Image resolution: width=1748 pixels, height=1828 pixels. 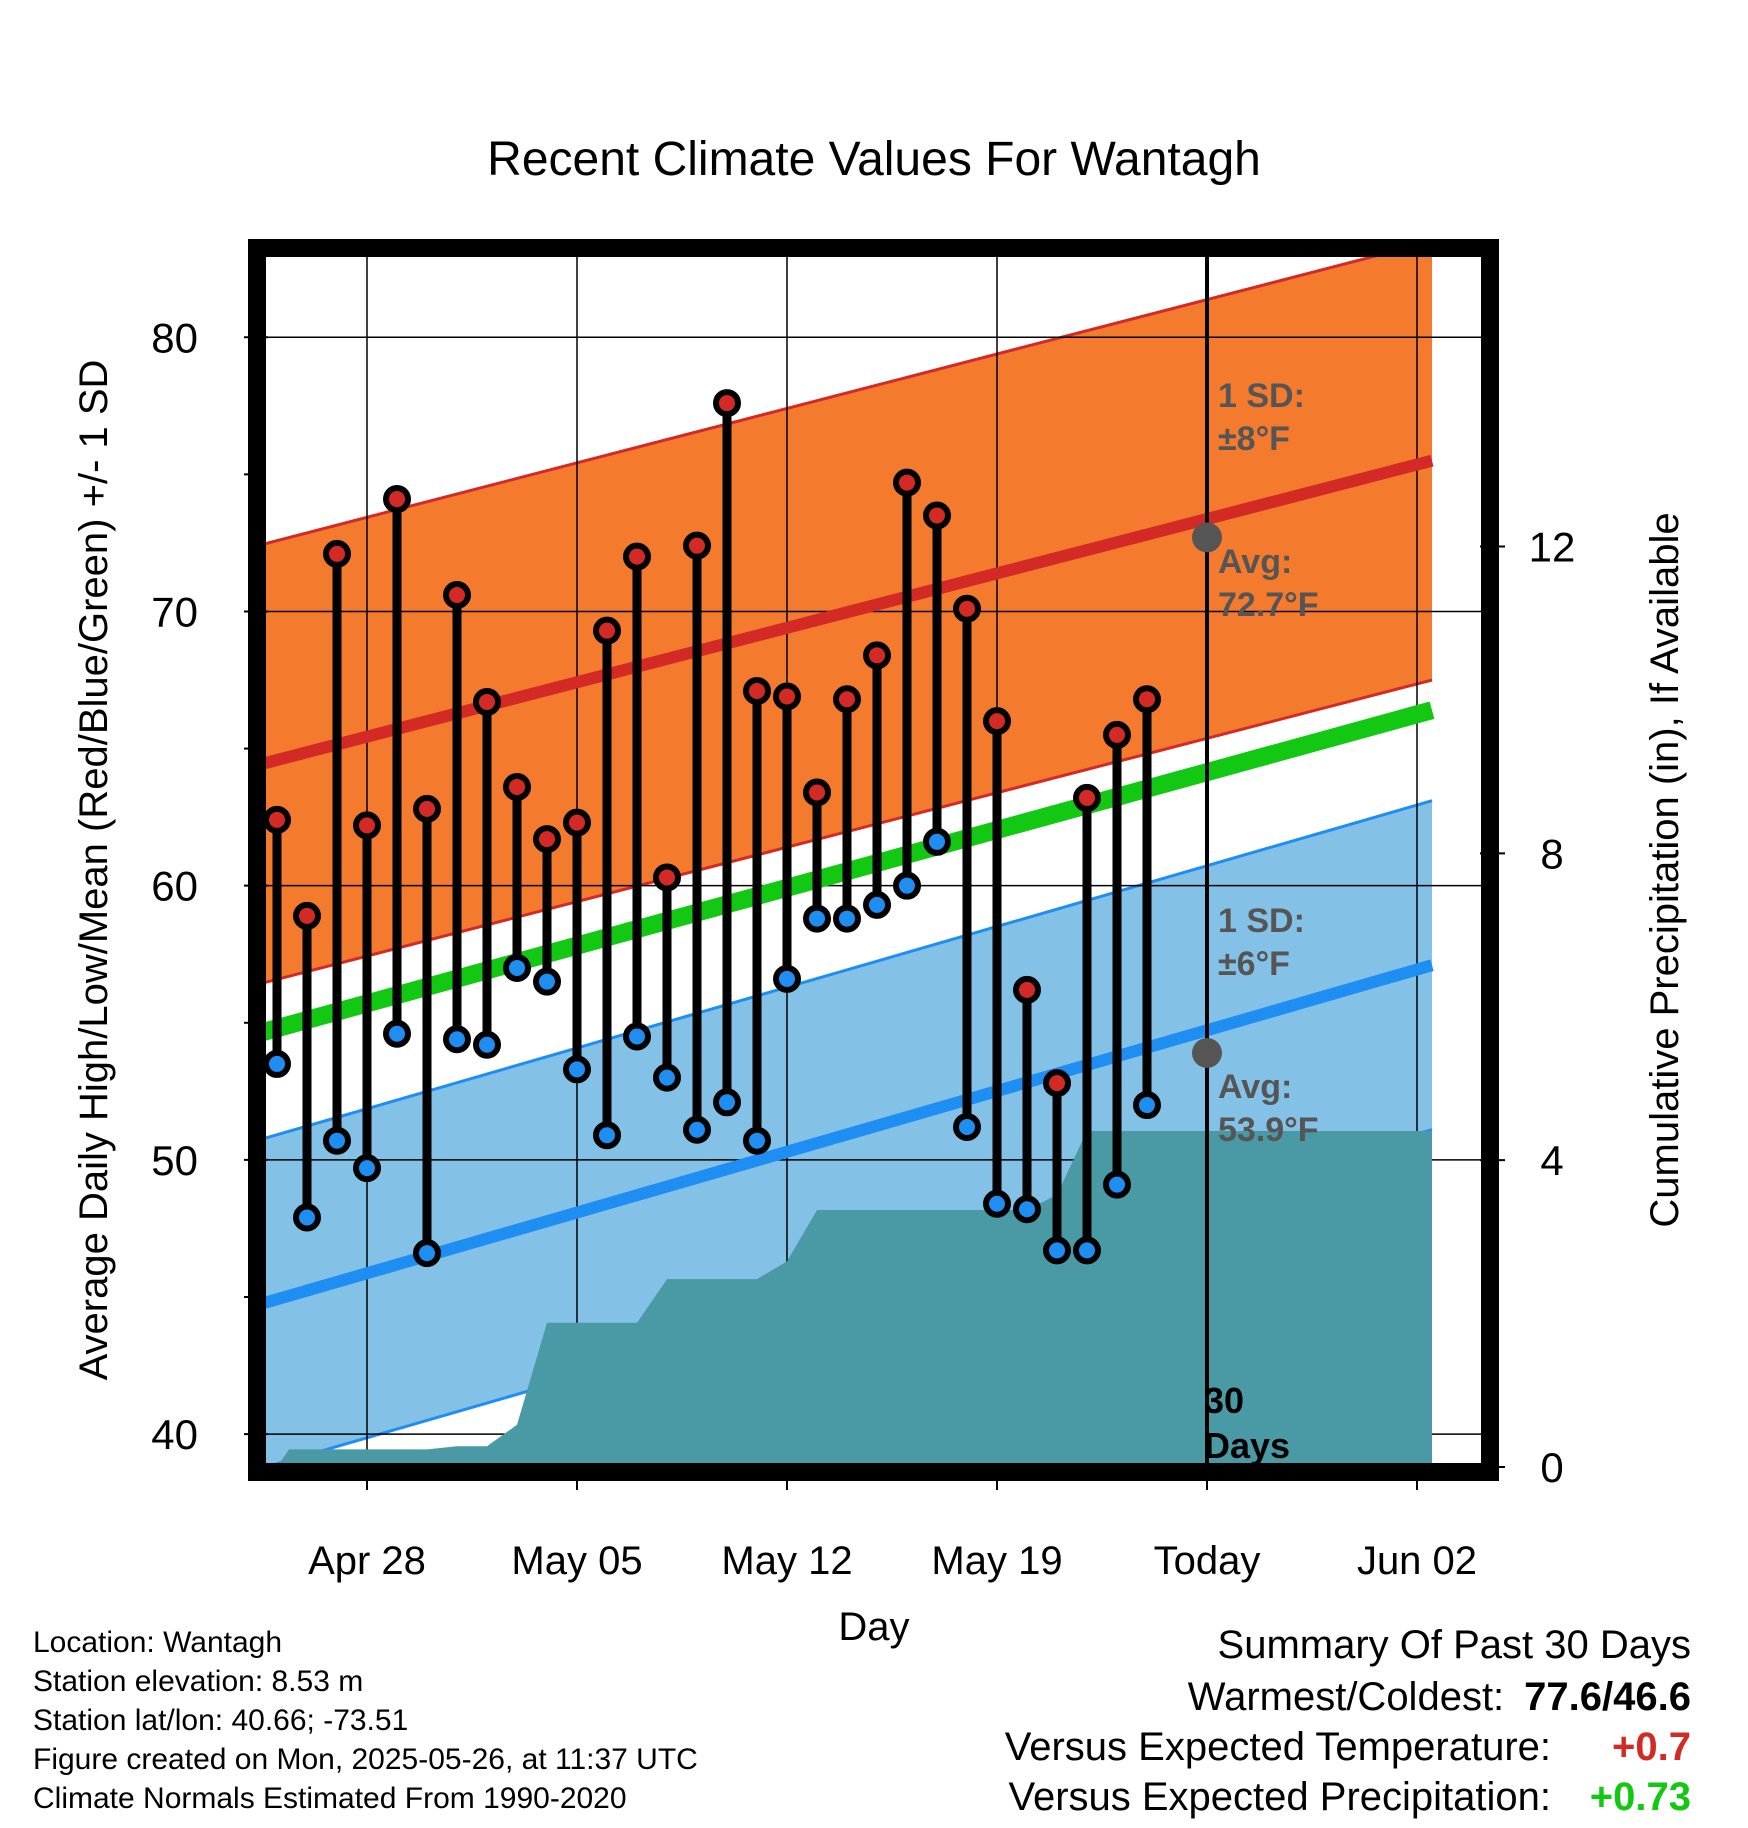 I want to click on high-average-line, so click(x=848, y=612).